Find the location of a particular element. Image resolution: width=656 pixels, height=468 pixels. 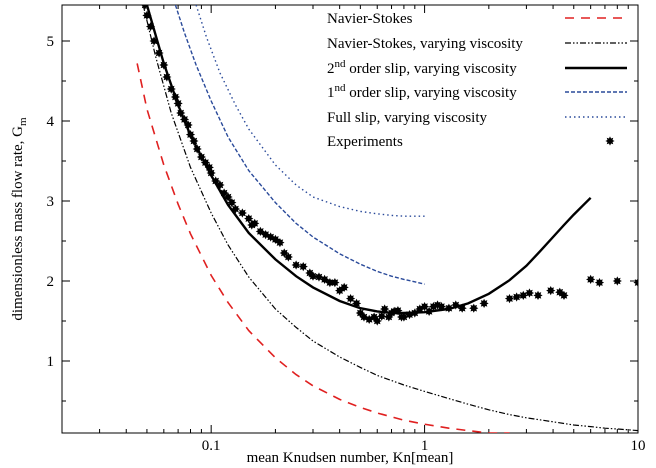

x-tick-label: 10 is located at coordinates (638, 446).